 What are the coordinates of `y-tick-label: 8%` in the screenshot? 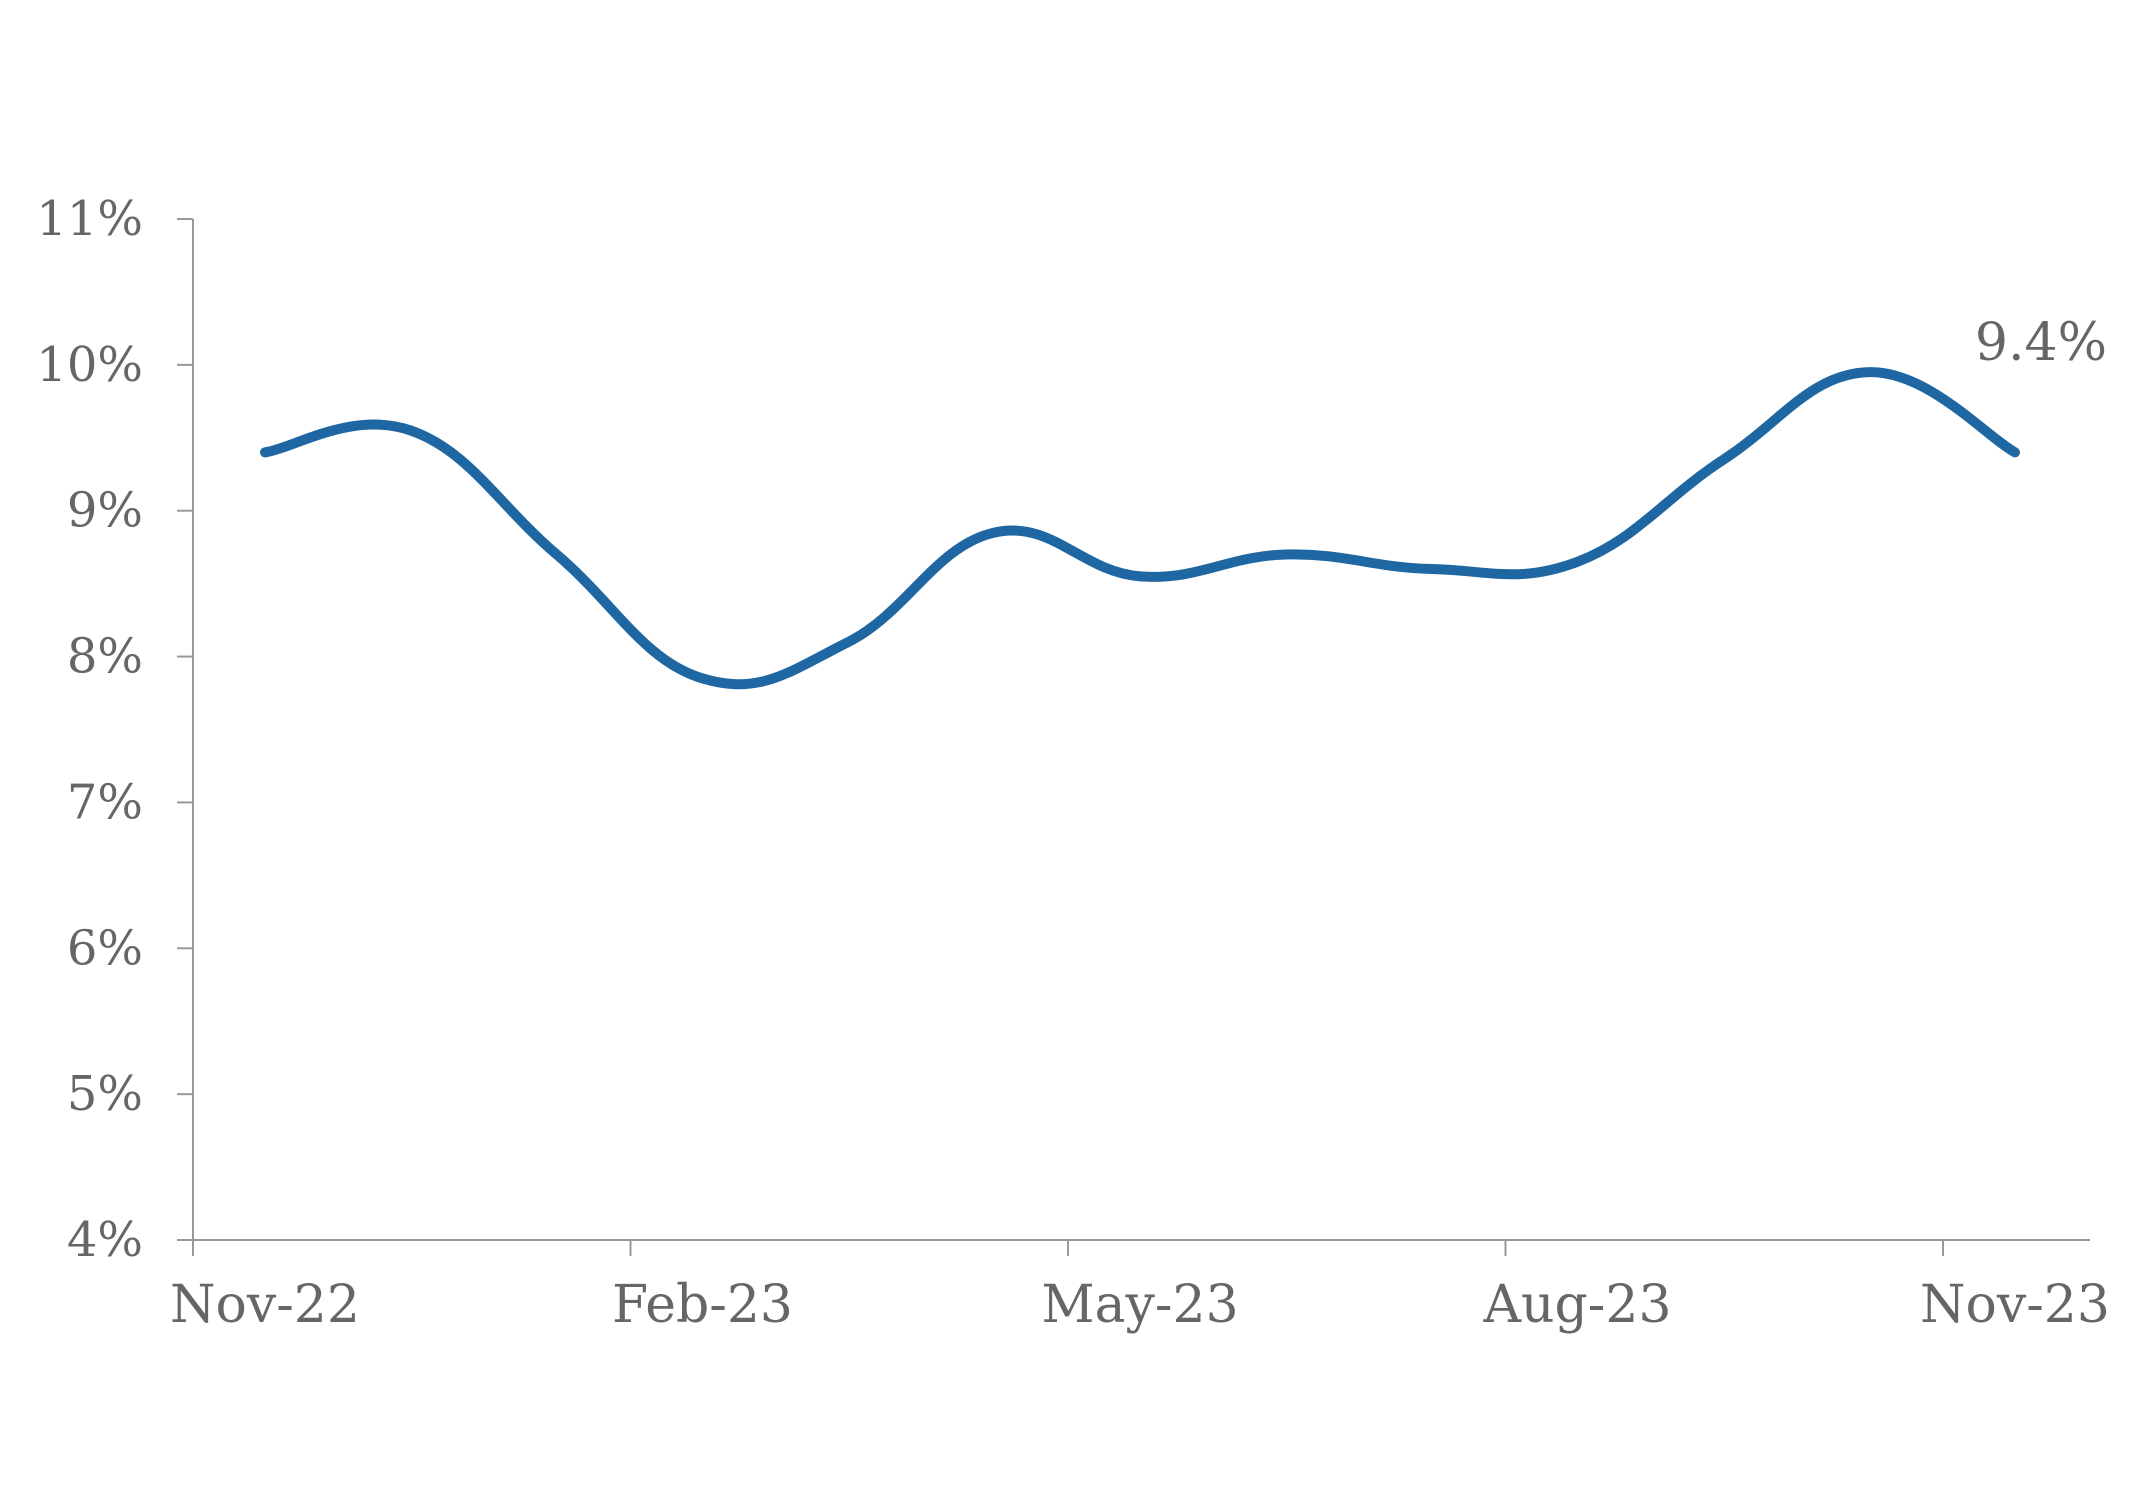 It's located at (105, 657).